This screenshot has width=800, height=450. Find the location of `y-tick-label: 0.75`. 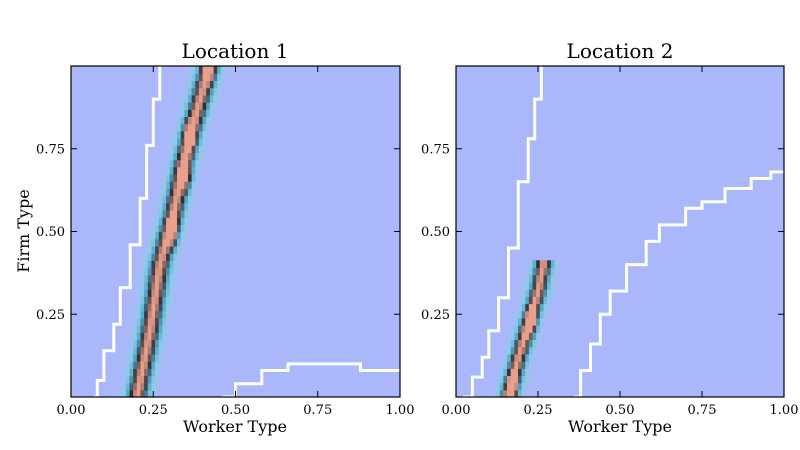

y-tick-label: 0.75 is located at coordinates (435, 149).